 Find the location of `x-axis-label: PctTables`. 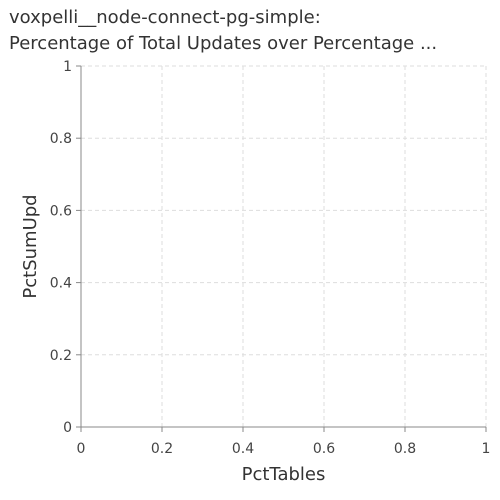

x-axis-label: PctTables is located at coordinates (284, 474).